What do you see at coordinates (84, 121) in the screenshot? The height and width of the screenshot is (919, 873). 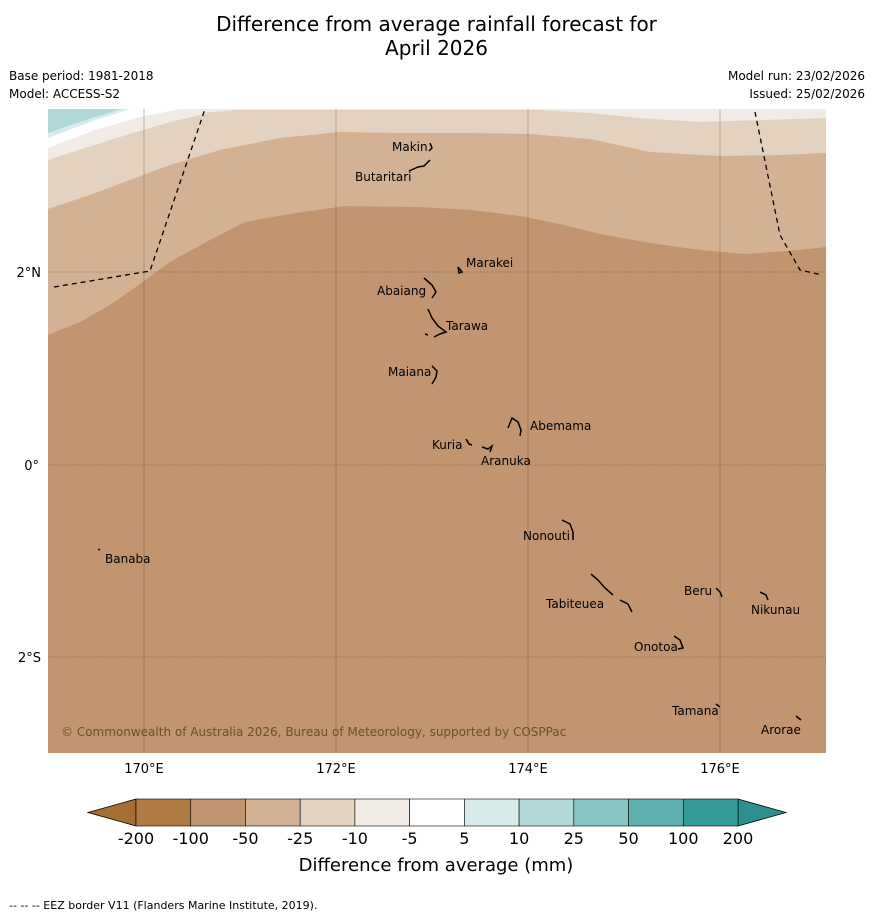 I see `band-plus25` at bounding box center [84, 121].